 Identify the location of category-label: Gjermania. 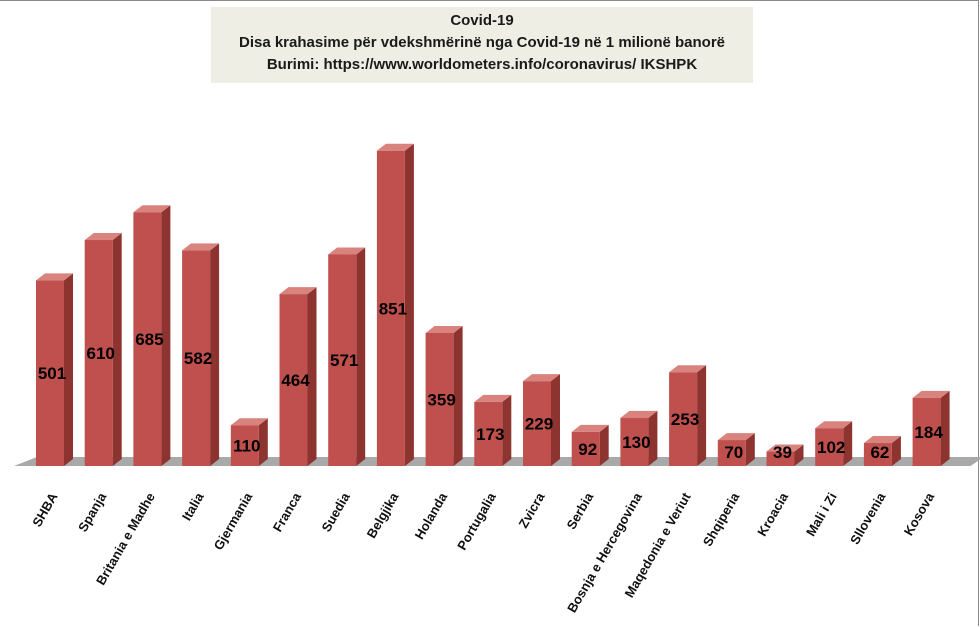
(233, 520).